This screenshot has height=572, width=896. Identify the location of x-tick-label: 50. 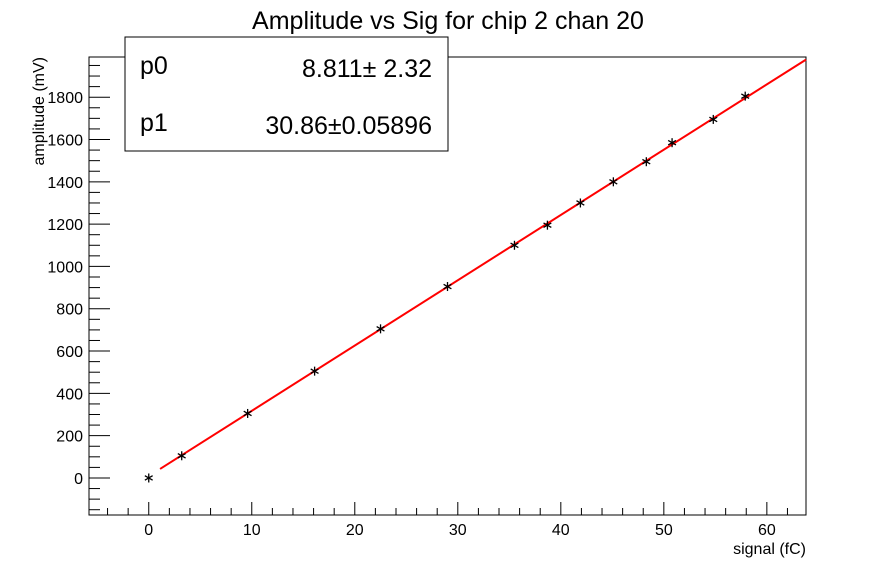
(664, 530).